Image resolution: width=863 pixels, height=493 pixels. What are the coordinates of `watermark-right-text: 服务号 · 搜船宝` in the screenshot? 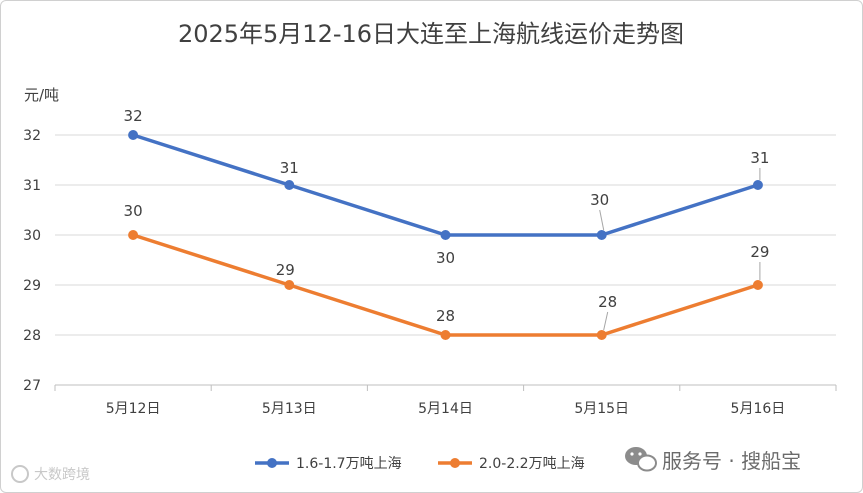 It's located at (731, 461).